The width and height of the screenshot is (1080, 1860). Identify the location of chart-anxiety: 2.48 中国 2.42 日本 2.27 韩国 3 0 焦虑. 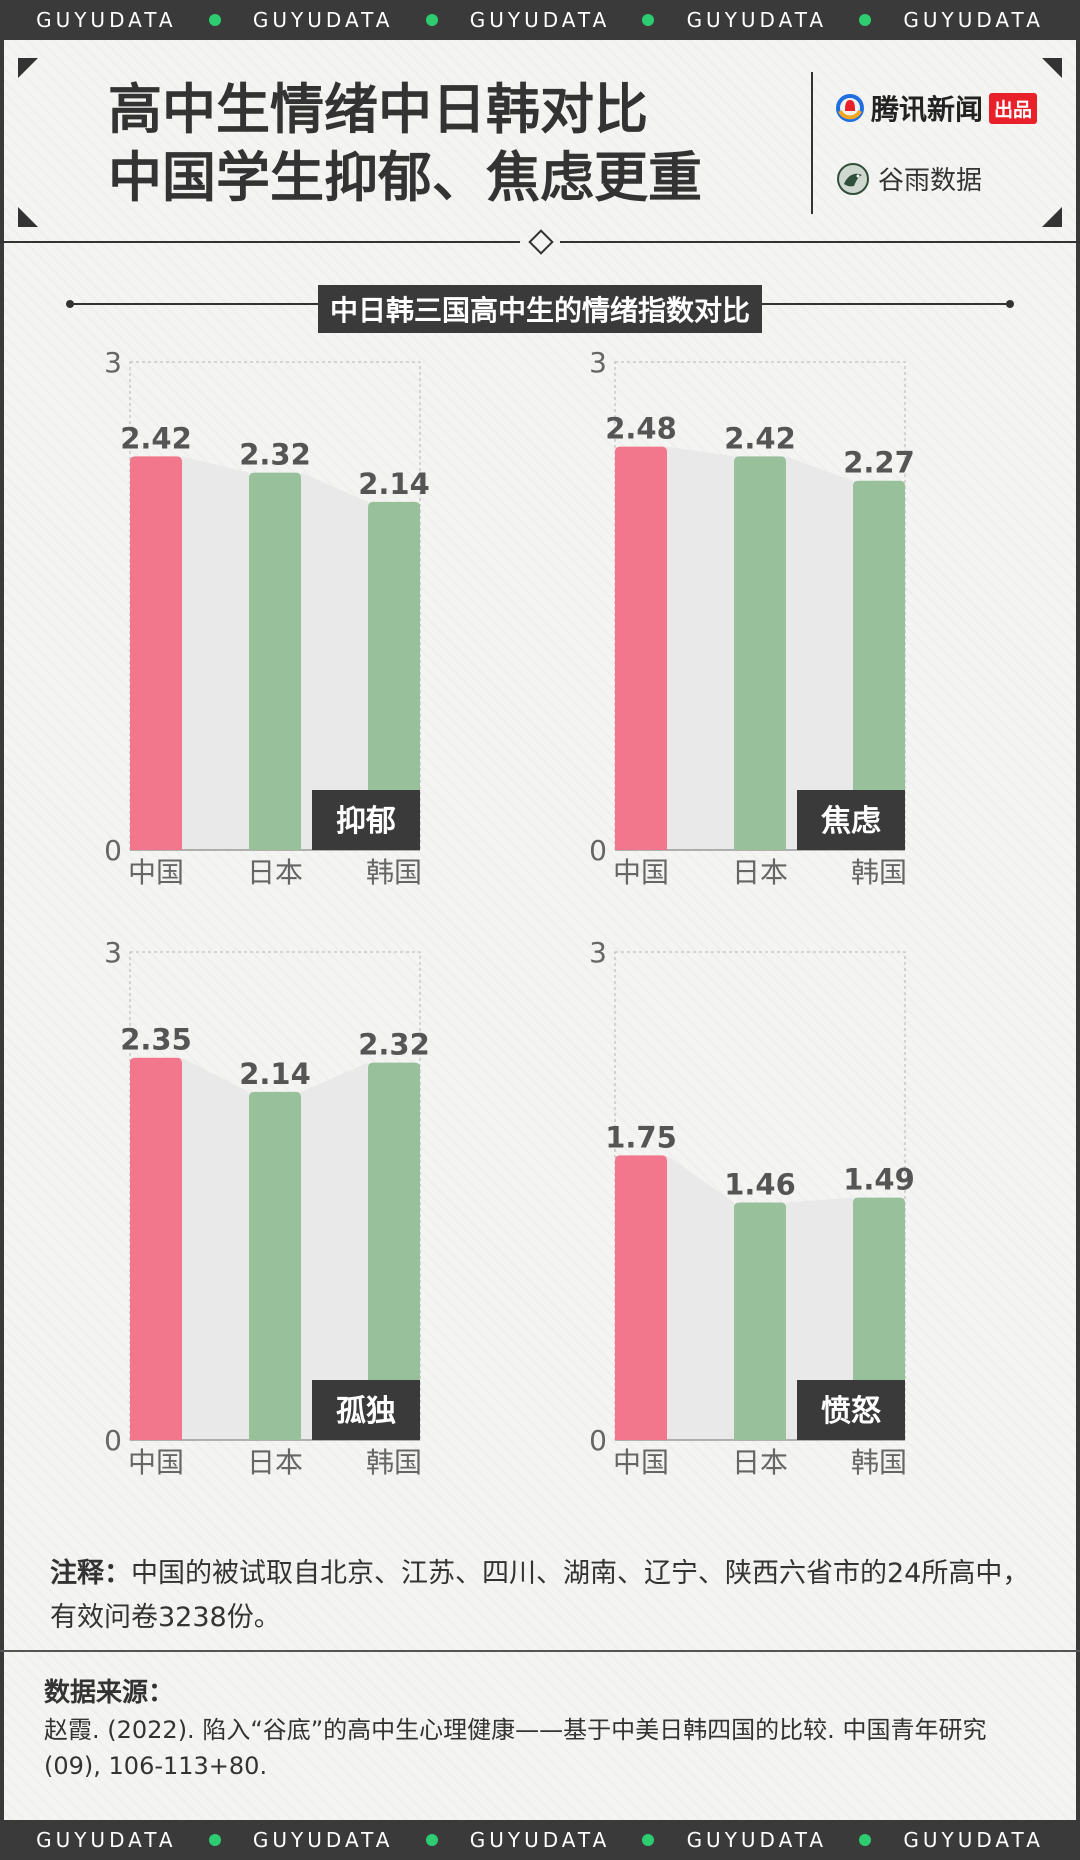
(752, 619).